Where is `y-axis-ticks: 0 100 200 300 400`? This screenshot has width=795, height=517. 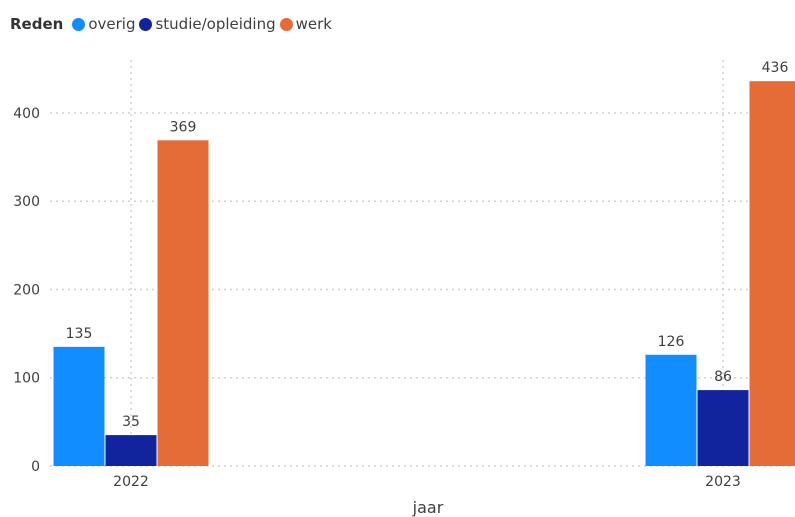 y-axis-ticks: 0 100 200 300 400 is located at coordinates (26, 290).